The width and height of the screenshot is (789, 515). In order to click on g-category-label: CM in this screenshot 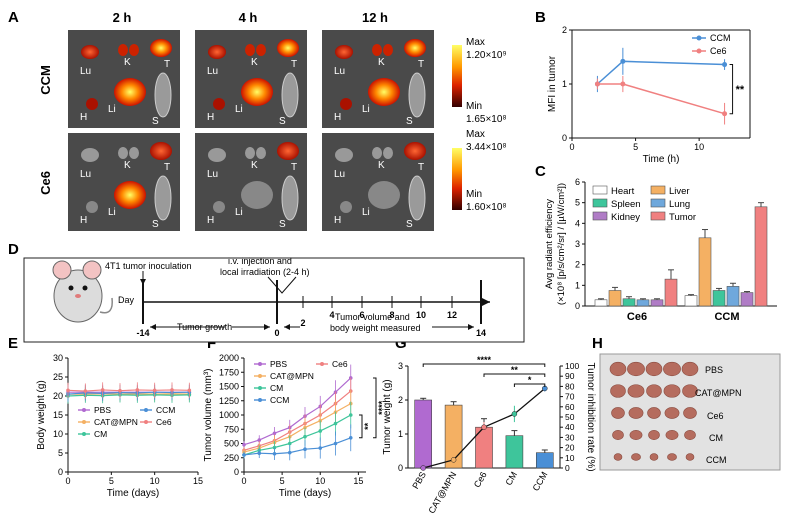, I will do `click(511, 478)`.